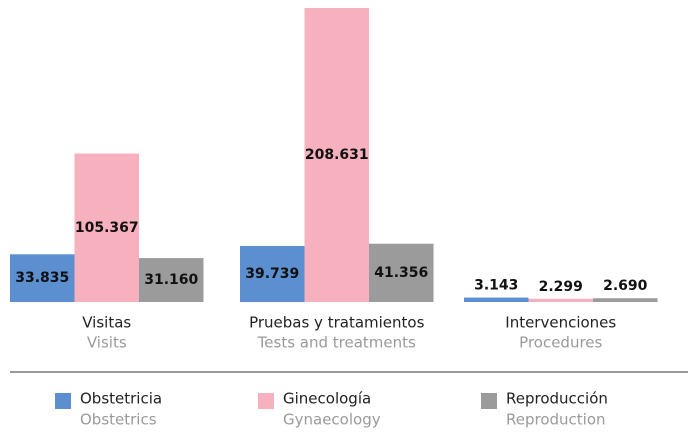  I want to click on value-label: 3.143, so click(496, 286).